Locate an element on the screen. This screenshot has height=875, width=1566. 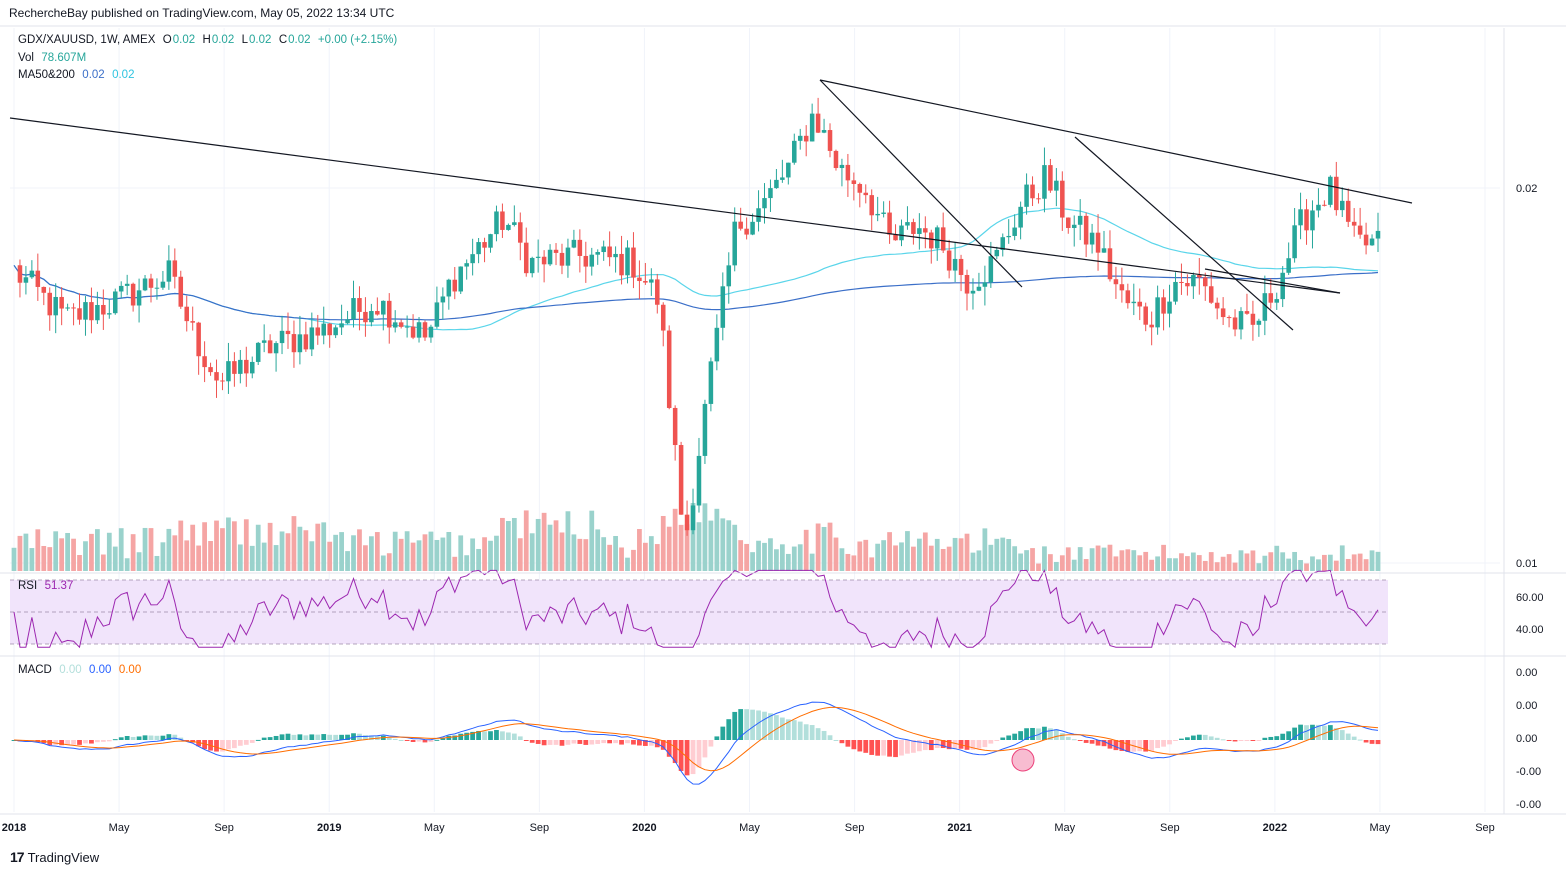
rsi-axis-label: 60.00 is located at coordinates (1530, 598).